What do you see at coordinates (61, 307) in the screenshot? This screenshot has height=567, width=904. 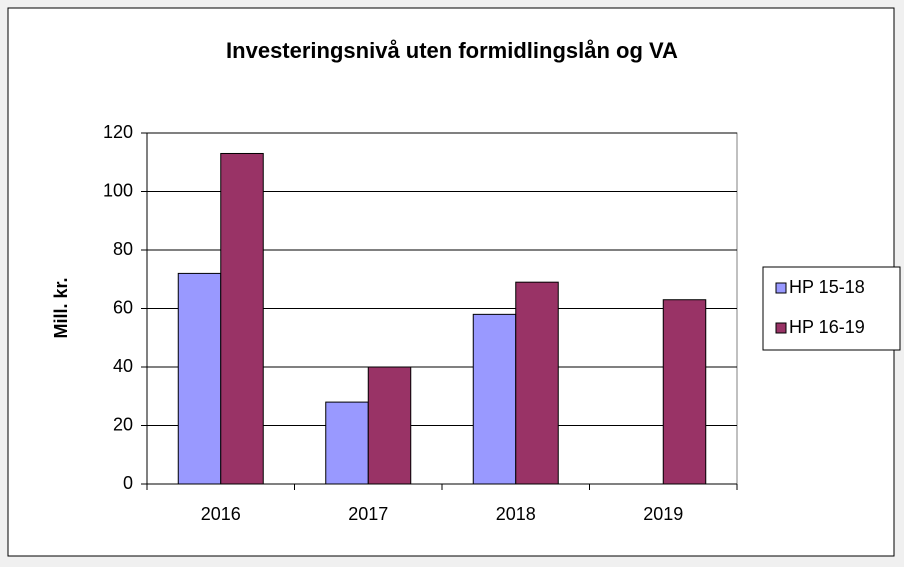 I see `y-axis-label: Mill. kr.` at bounding box center [61, 307].